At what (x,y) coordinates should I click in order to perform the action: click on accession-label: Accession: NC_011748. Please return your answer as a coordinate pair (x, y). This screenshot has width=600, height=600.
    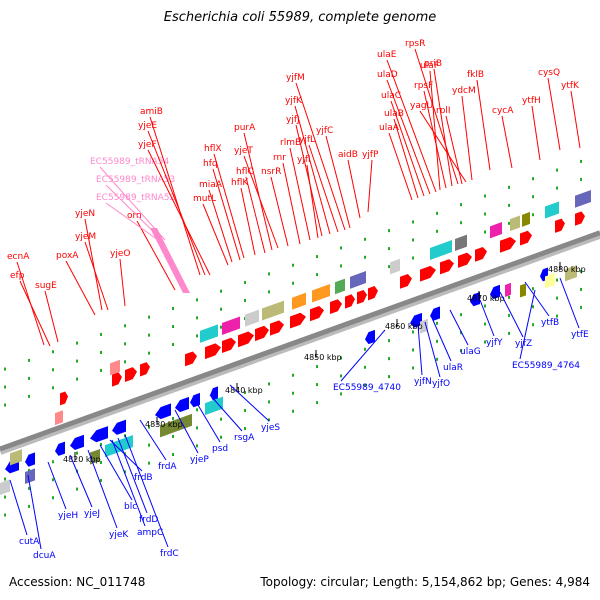
    Looking at the image, I should click on (77, 582).